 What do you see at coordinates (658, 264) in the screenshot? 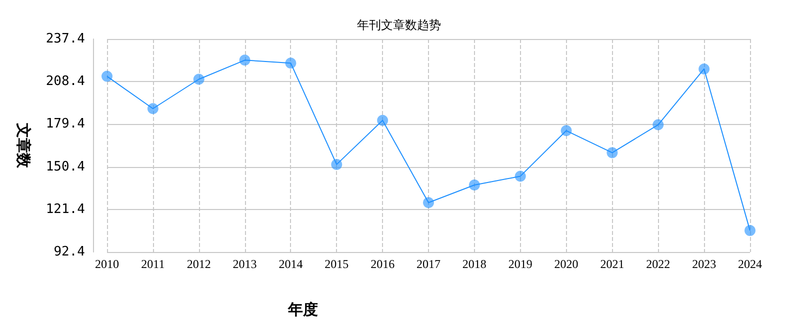
I see `x-tick-label: 2022` at bounding box center [658, 264].